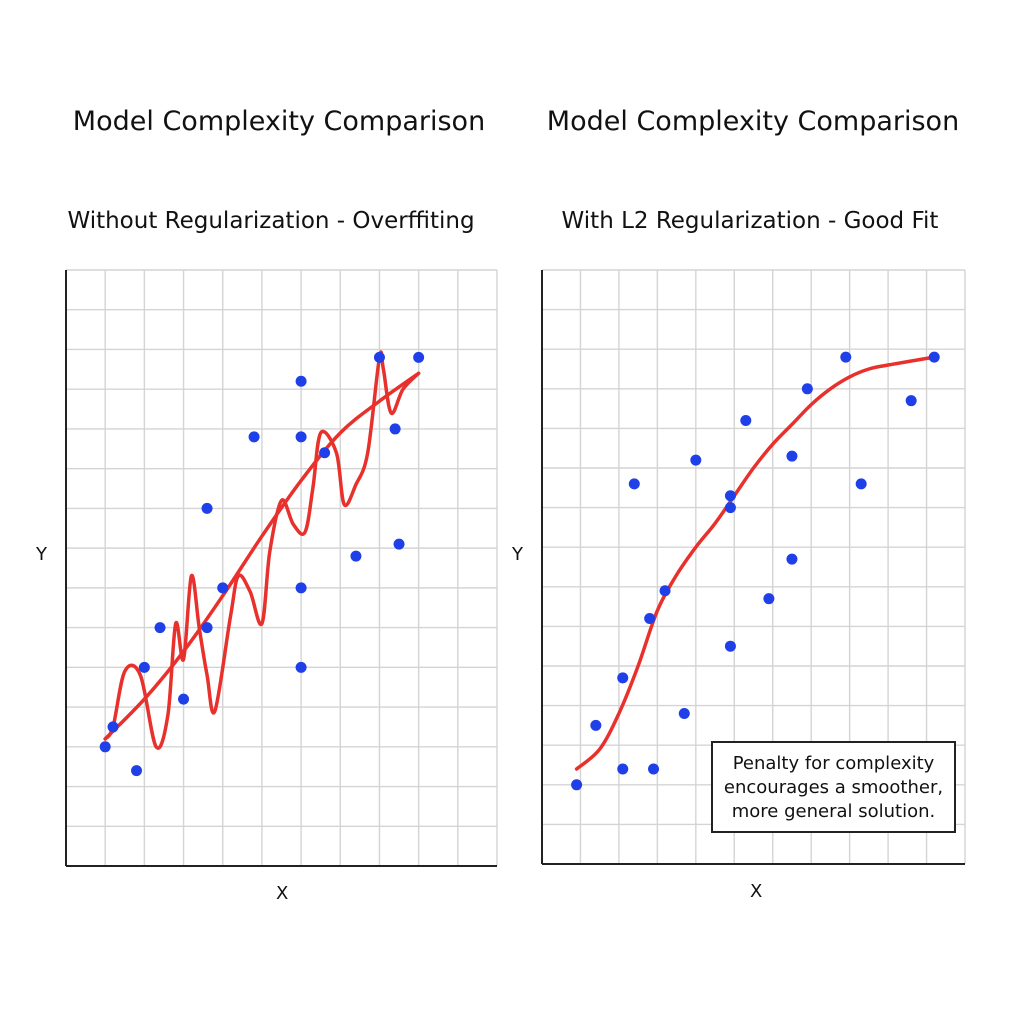 The width and height of the screenshot is (1024, 1024). What do you see at coordinates (833, 763) in the screenshot?
I see `note-line-1: Penalty for complexity` at bounding box center [833, 763].